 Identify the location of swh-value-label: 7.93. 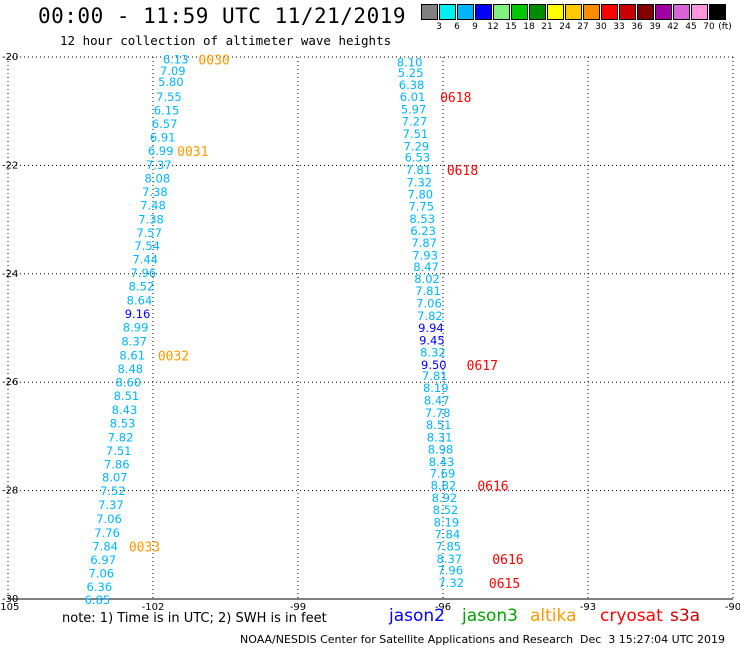
(425, 255).